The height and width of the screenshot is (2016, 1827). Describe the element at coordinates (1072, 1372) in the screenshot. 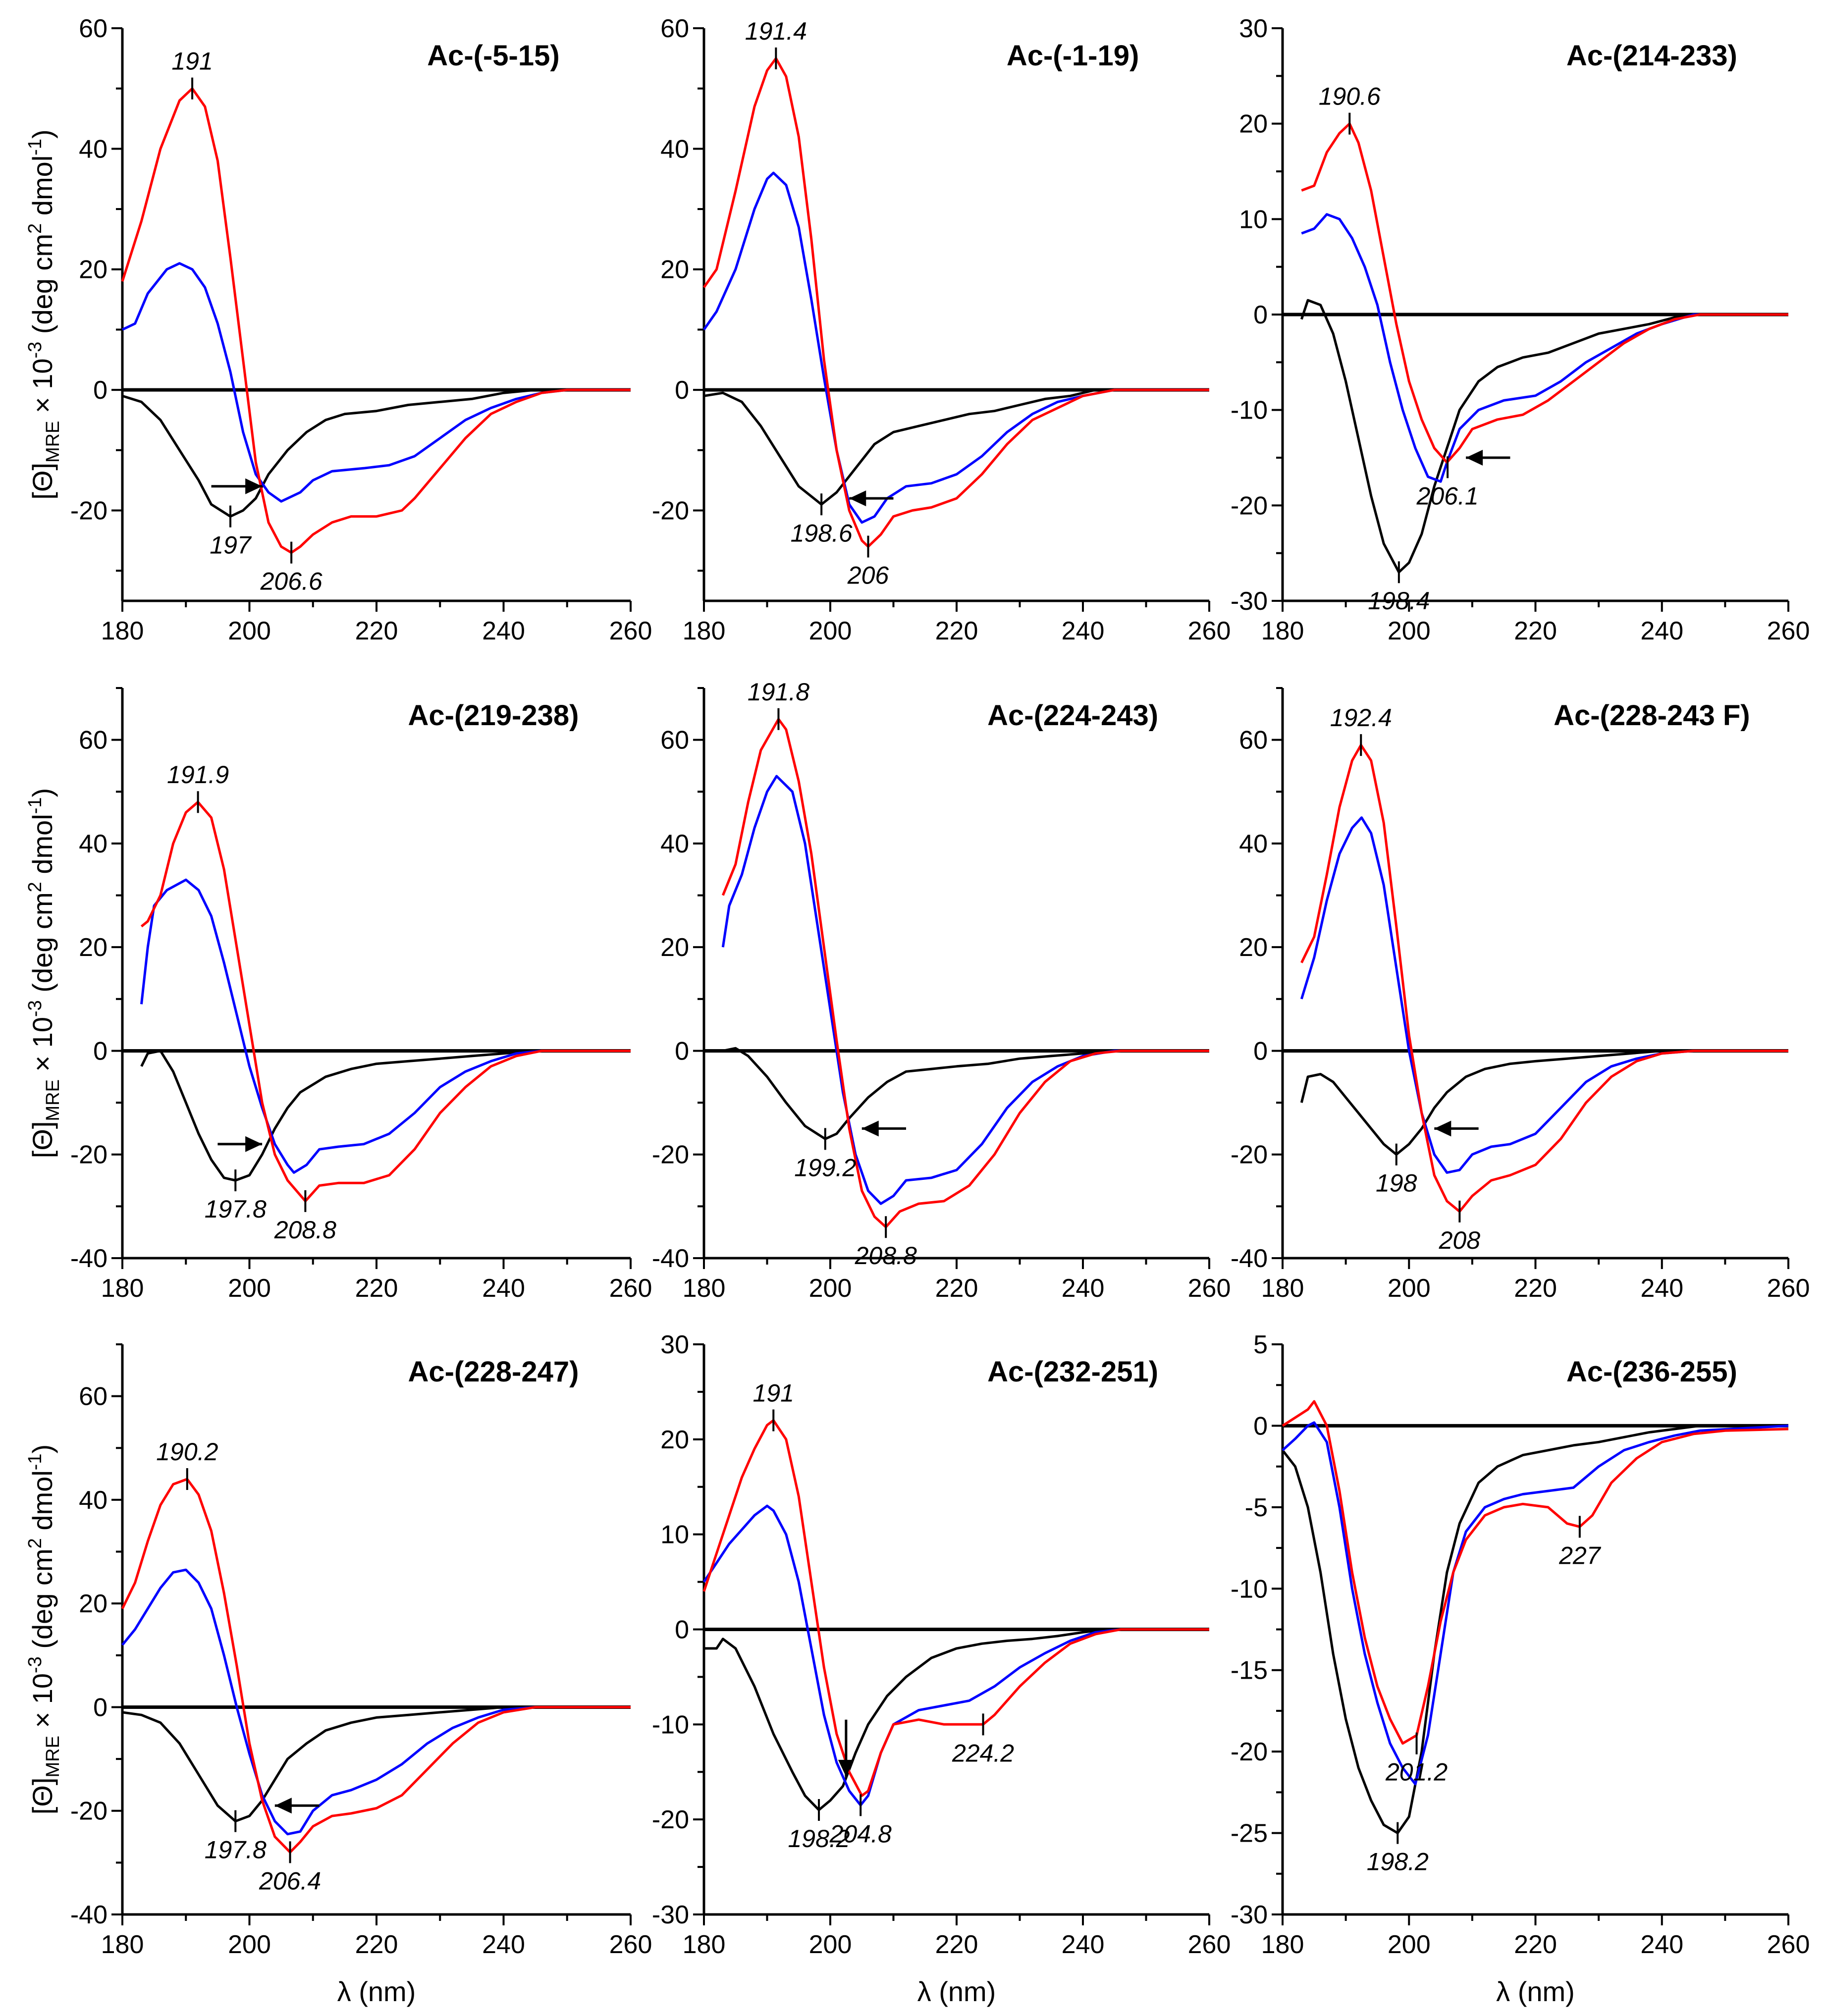

I see `panel-title: Ac-(232-251)` at that location.